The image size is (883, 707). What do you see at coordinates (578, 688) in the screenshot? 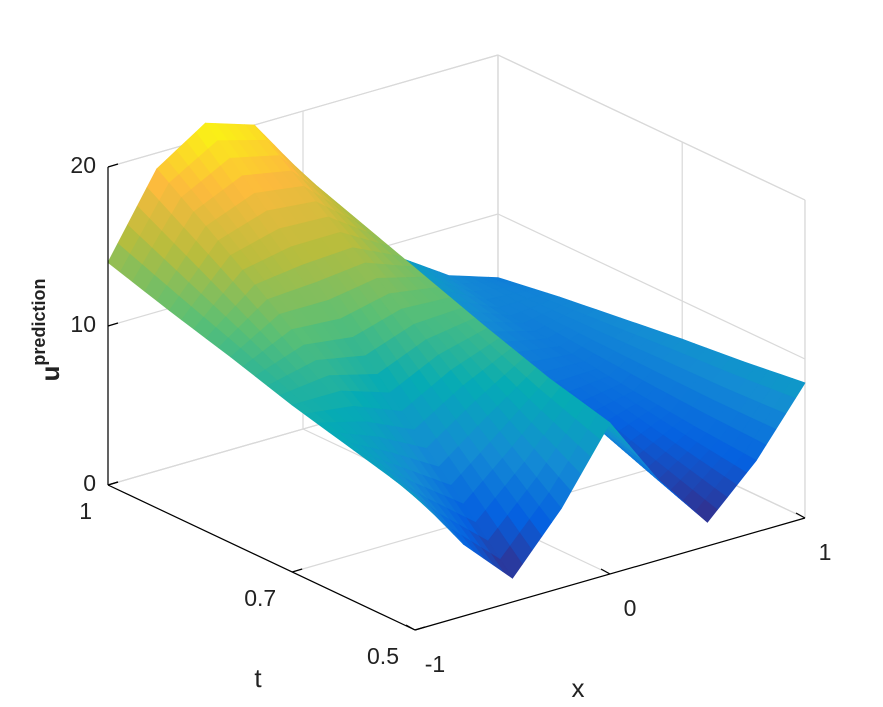
I see `x-axis-label: x` at bounding box center [578, 688].